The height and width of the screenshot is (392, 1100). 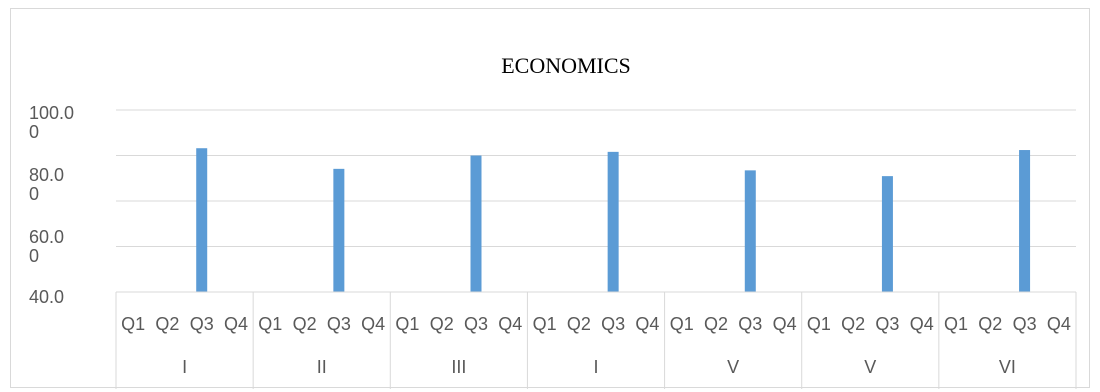 What do you see at coordinates (46, 184) in the screenshot?
I see `y-tick-label: 80.0 0` at bounding box center [46, 184].